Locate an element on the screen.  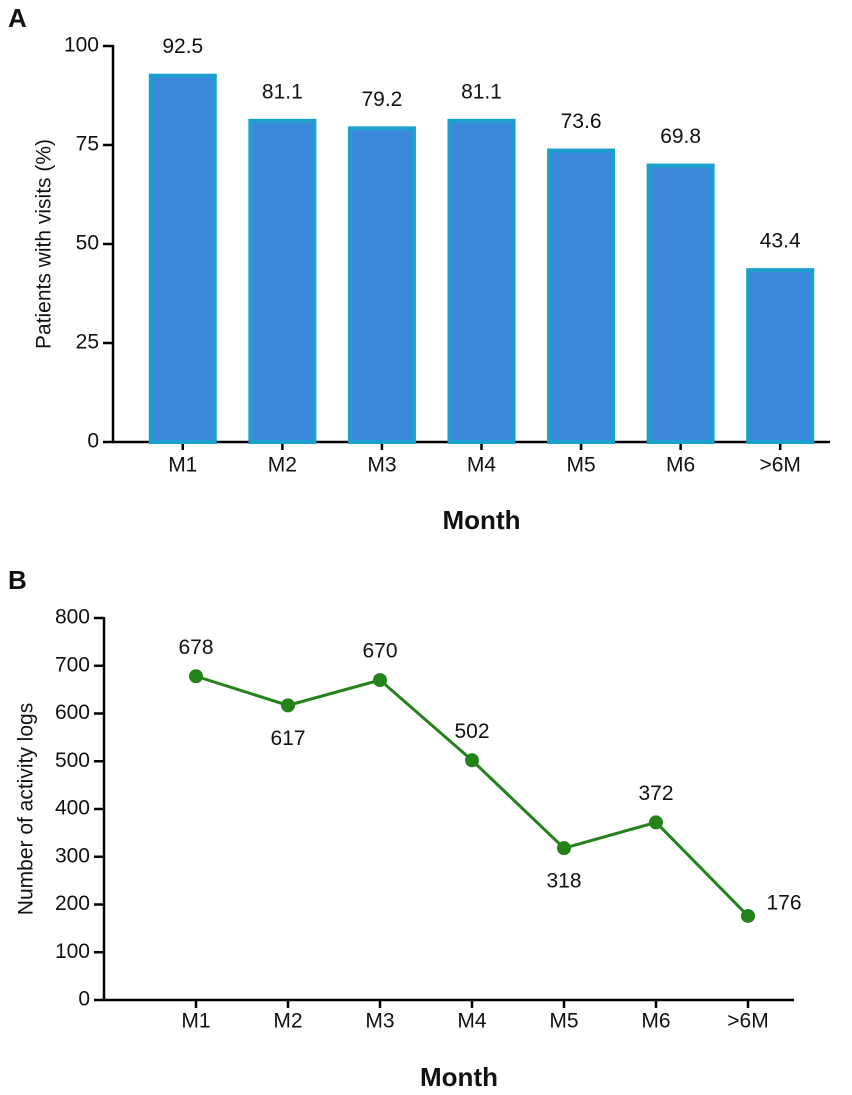
data-label: 69.8 is located at coordinates (680, 136).